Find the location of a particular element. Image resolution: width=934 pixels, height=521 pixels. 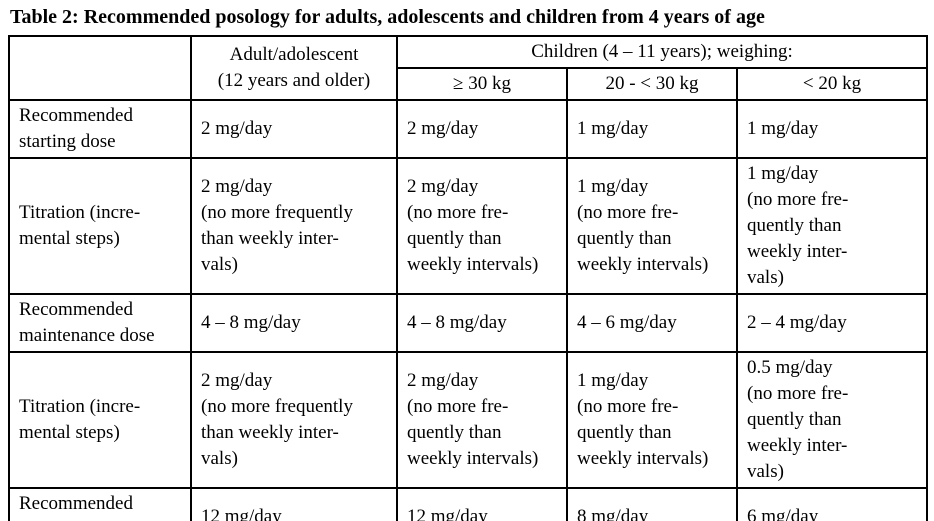

col-header-weight-30kg-plus: ≥ 30 kg is located at coordinates (482, 84).